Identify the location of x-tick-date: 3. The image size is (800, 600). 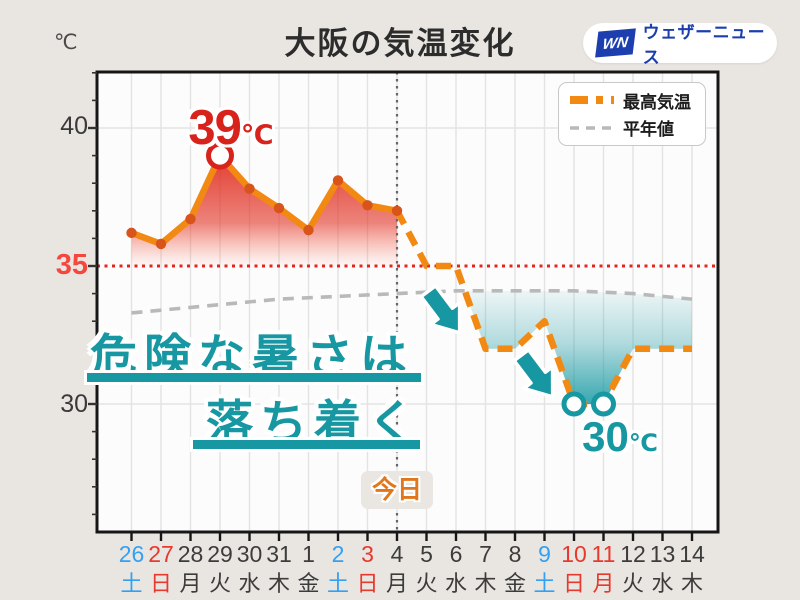
(367, 554).